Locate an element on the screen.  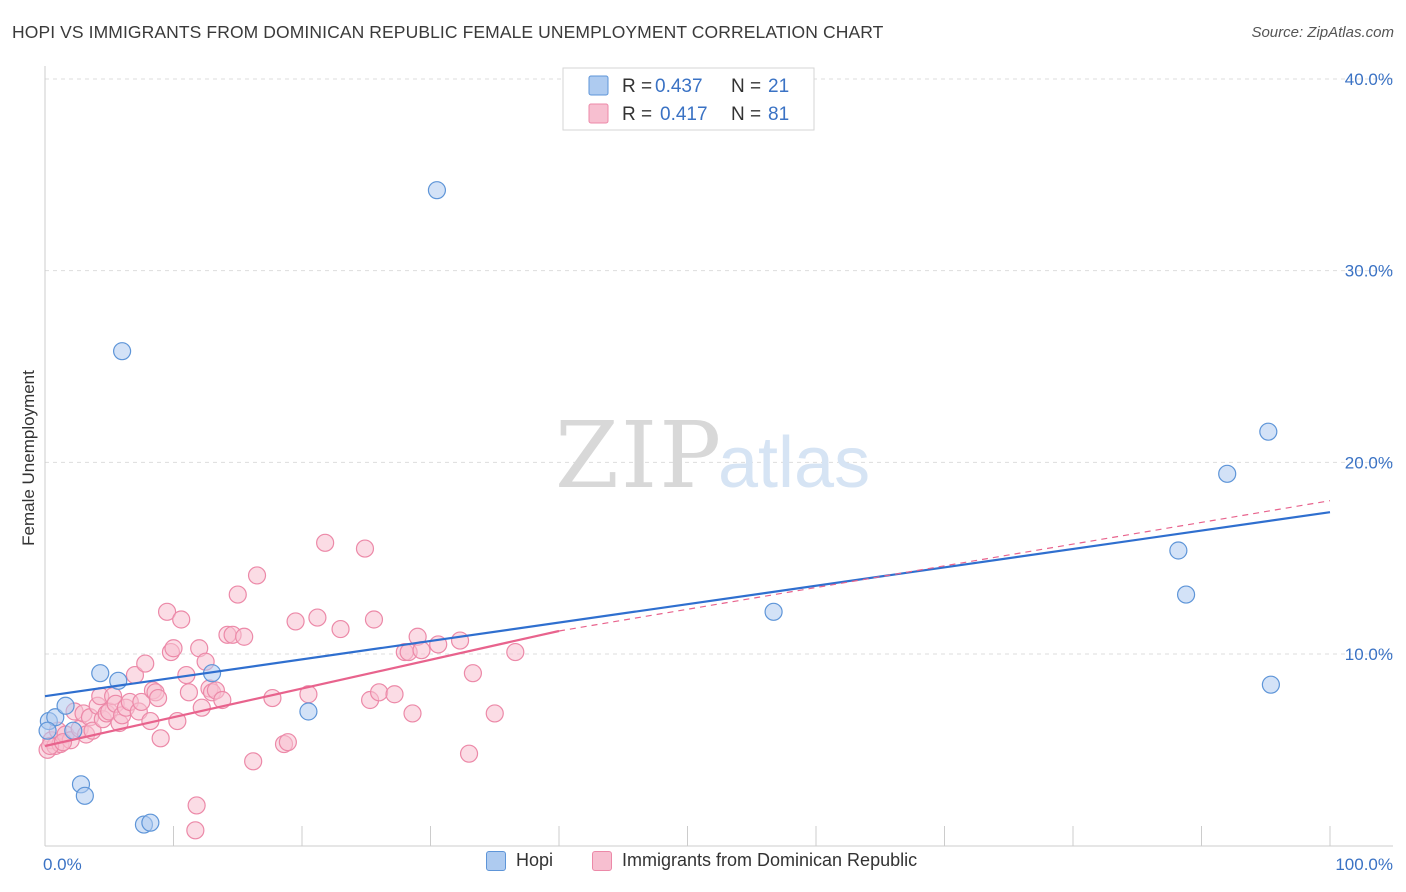
zipatlas-watermark: ZIP atlas is located at coordinates (712, 455).